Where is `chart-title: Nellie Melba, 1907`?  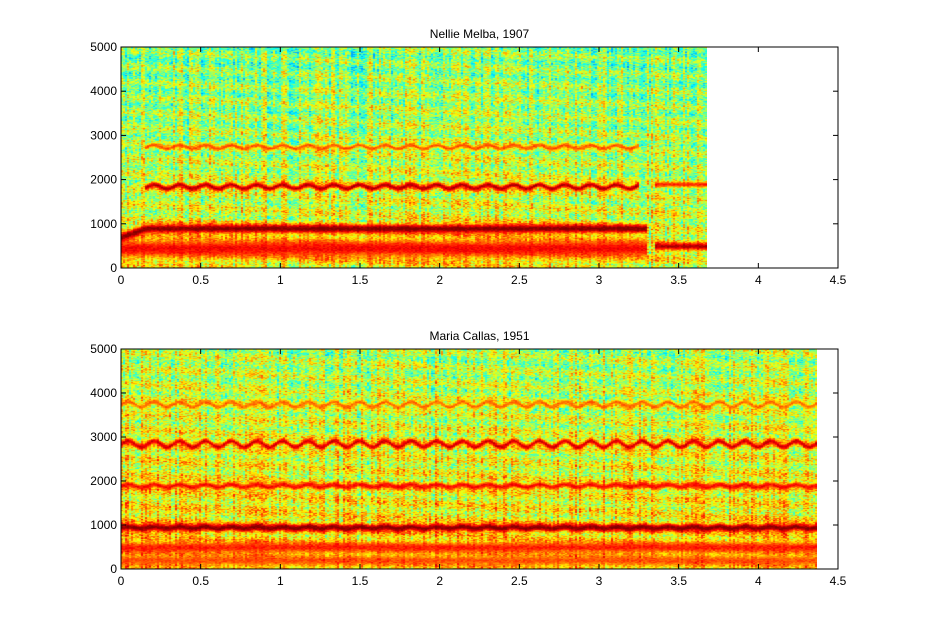 chart-title: Nellie Melba, 1907 is located at coordinates (480, 34).